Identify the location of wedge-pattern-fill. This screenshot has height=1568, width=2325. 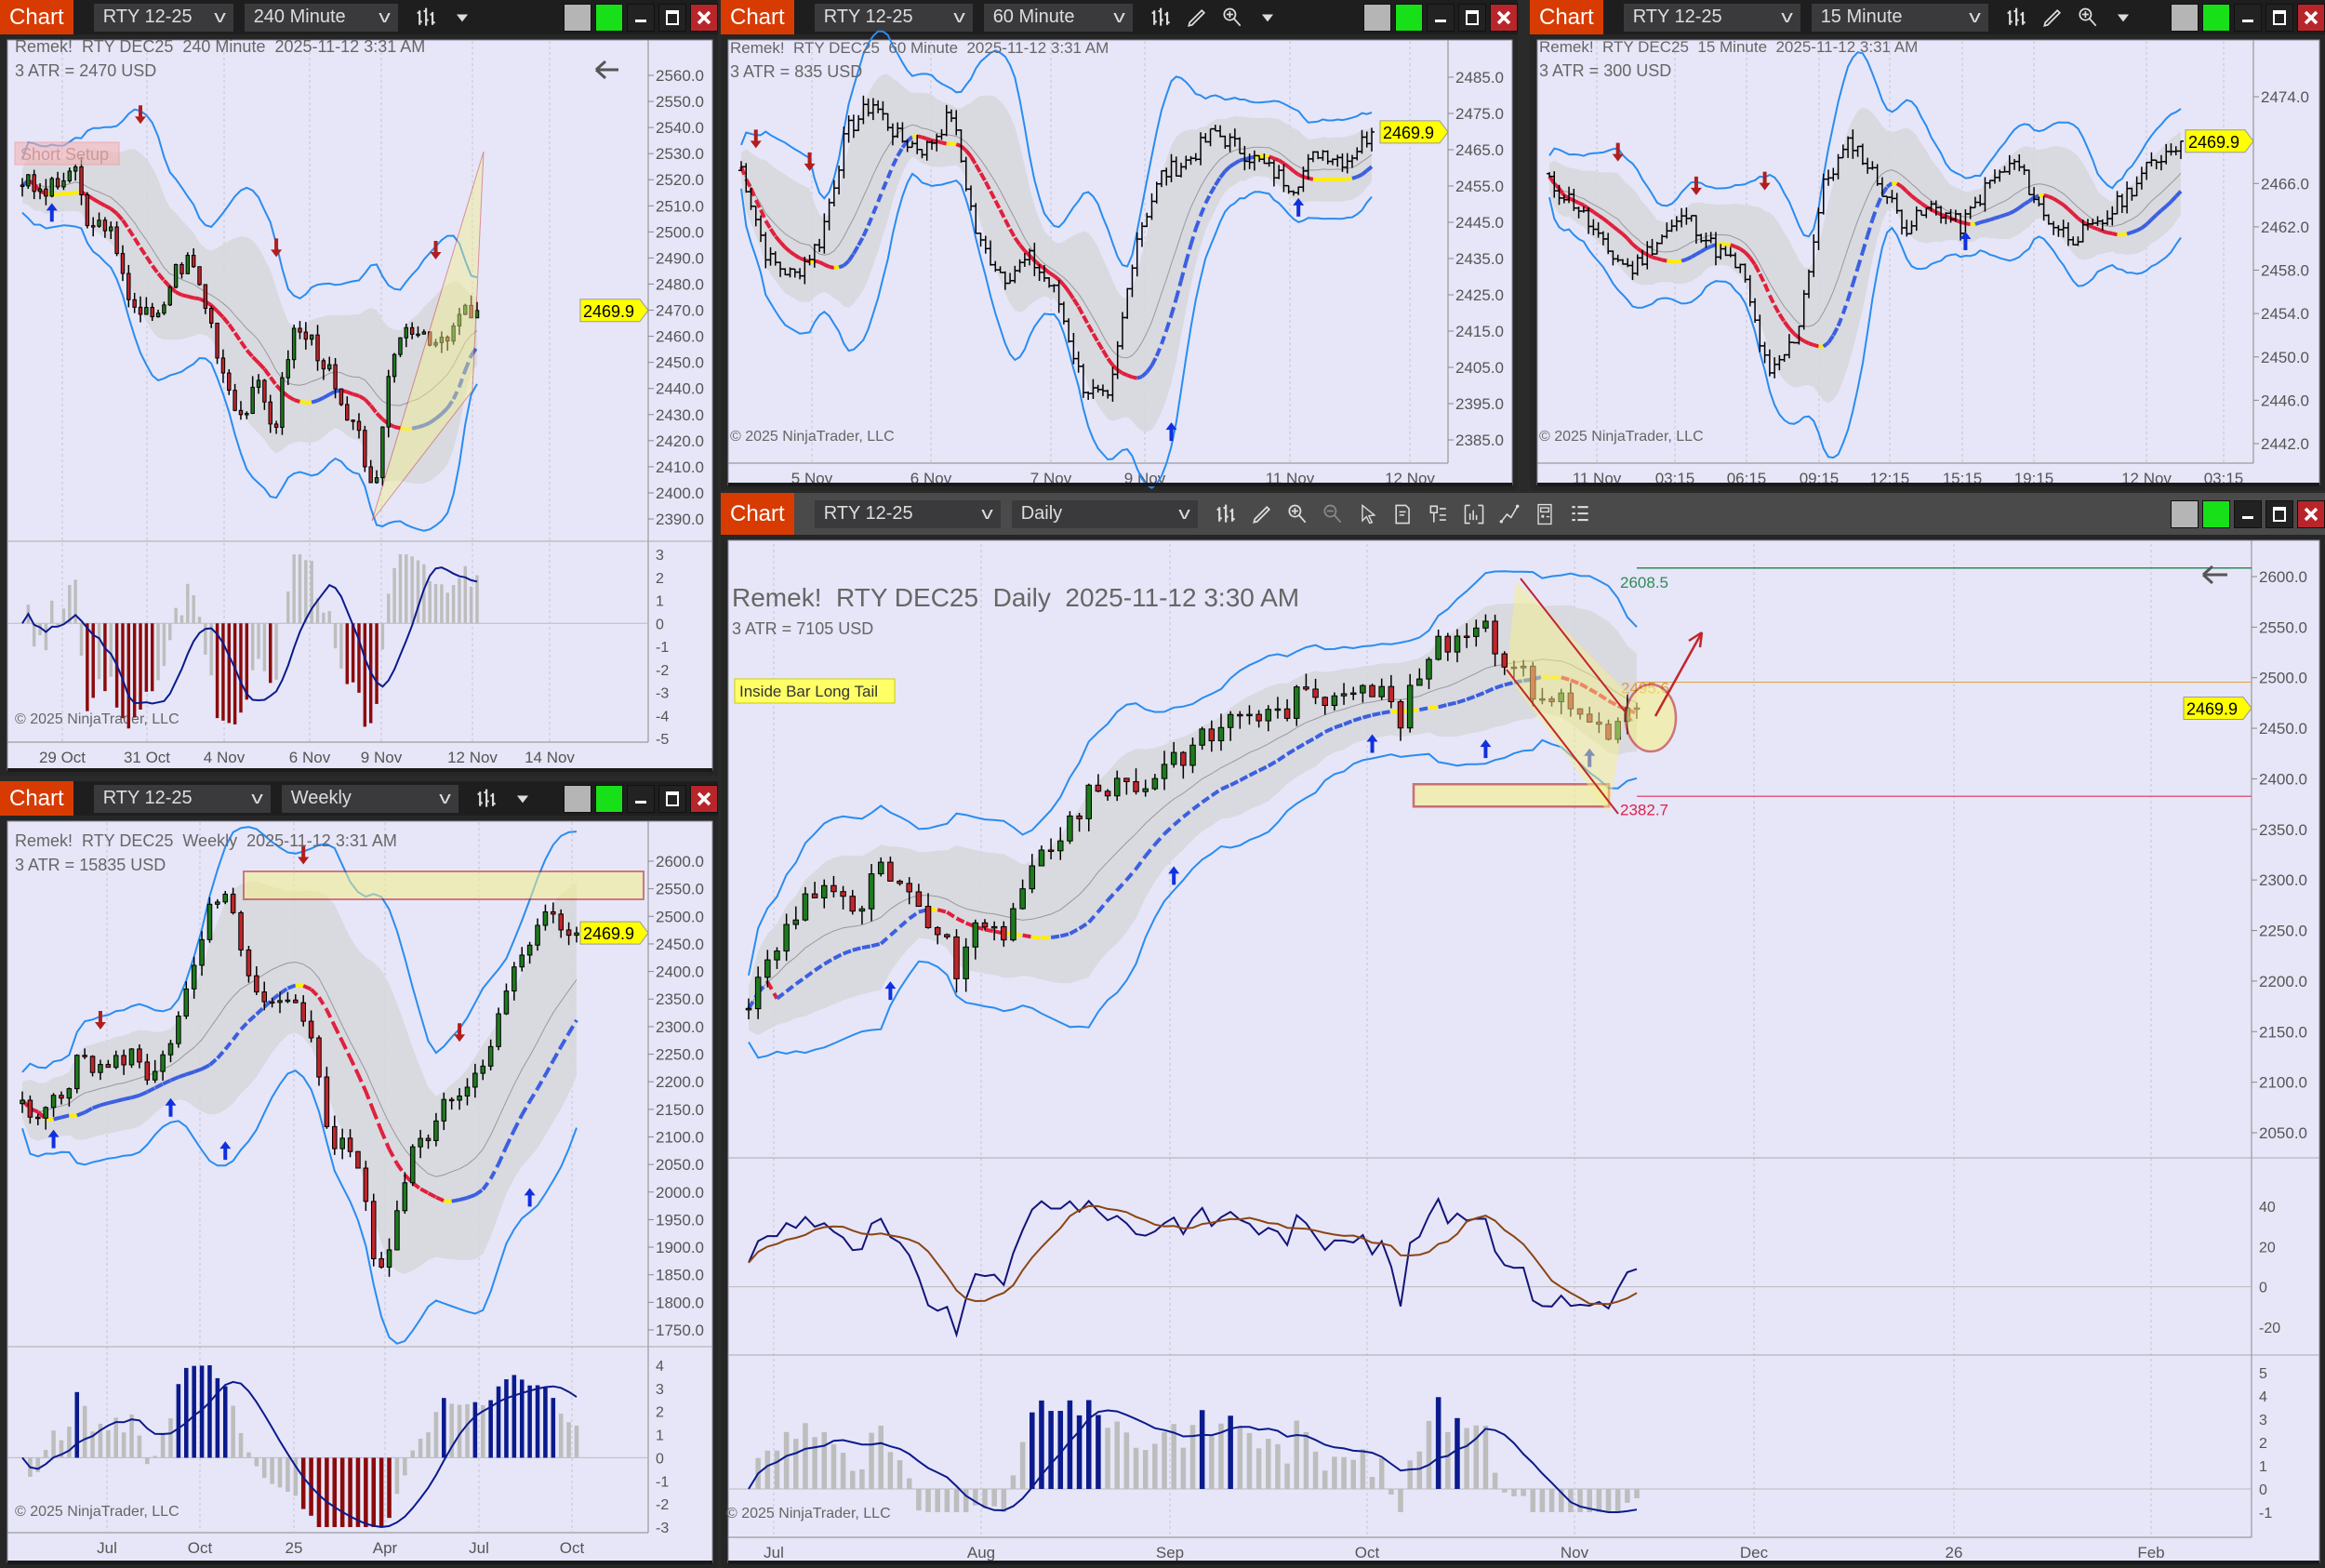
(1567, 697).